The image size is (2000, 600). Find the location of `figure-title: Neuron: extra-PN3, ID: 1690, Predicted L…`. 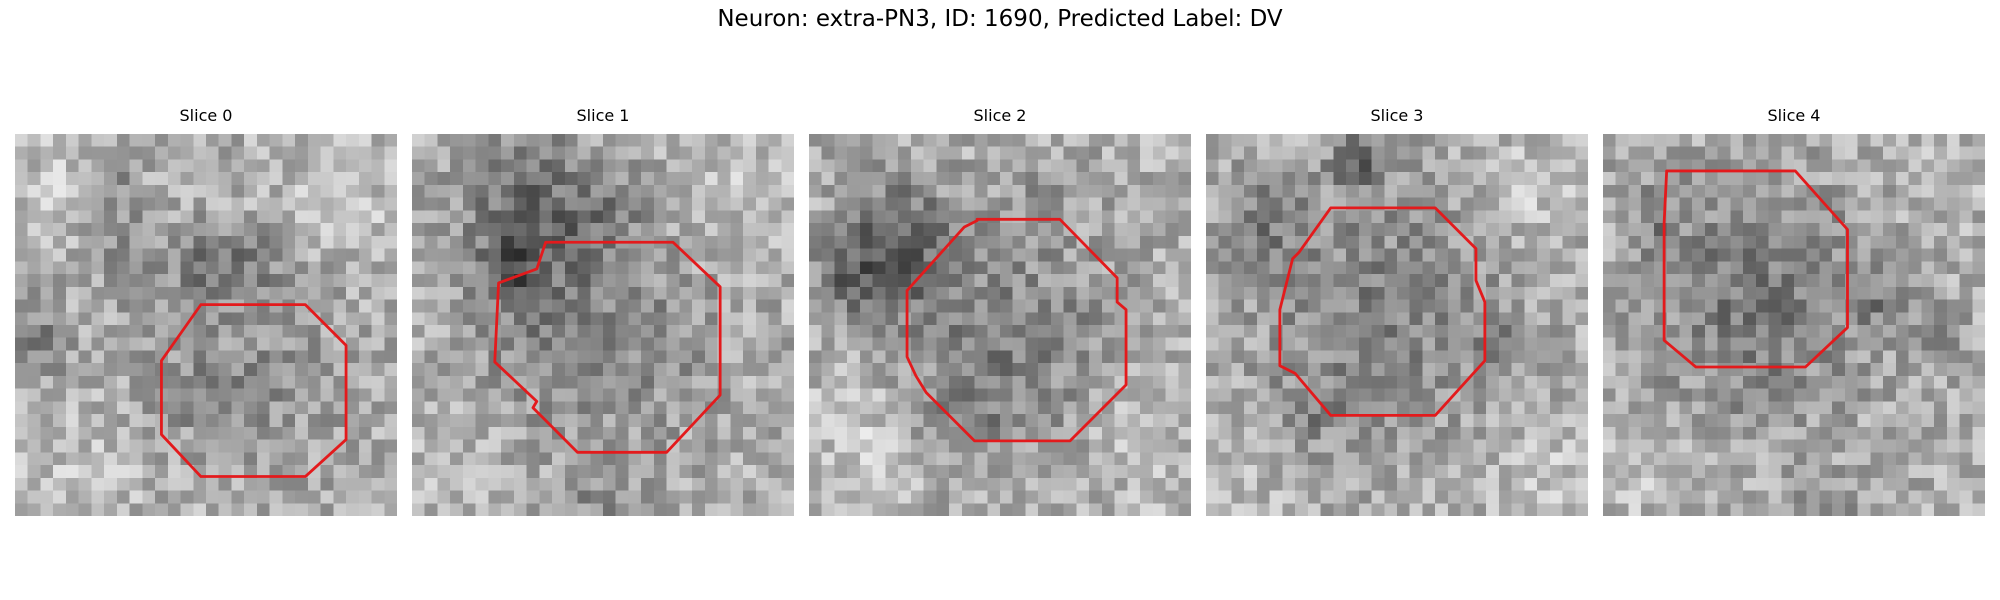

figure-title: Neuron: extra-PN3, ID: 1690, Predicted L… is located at coordinates (1000, 19).